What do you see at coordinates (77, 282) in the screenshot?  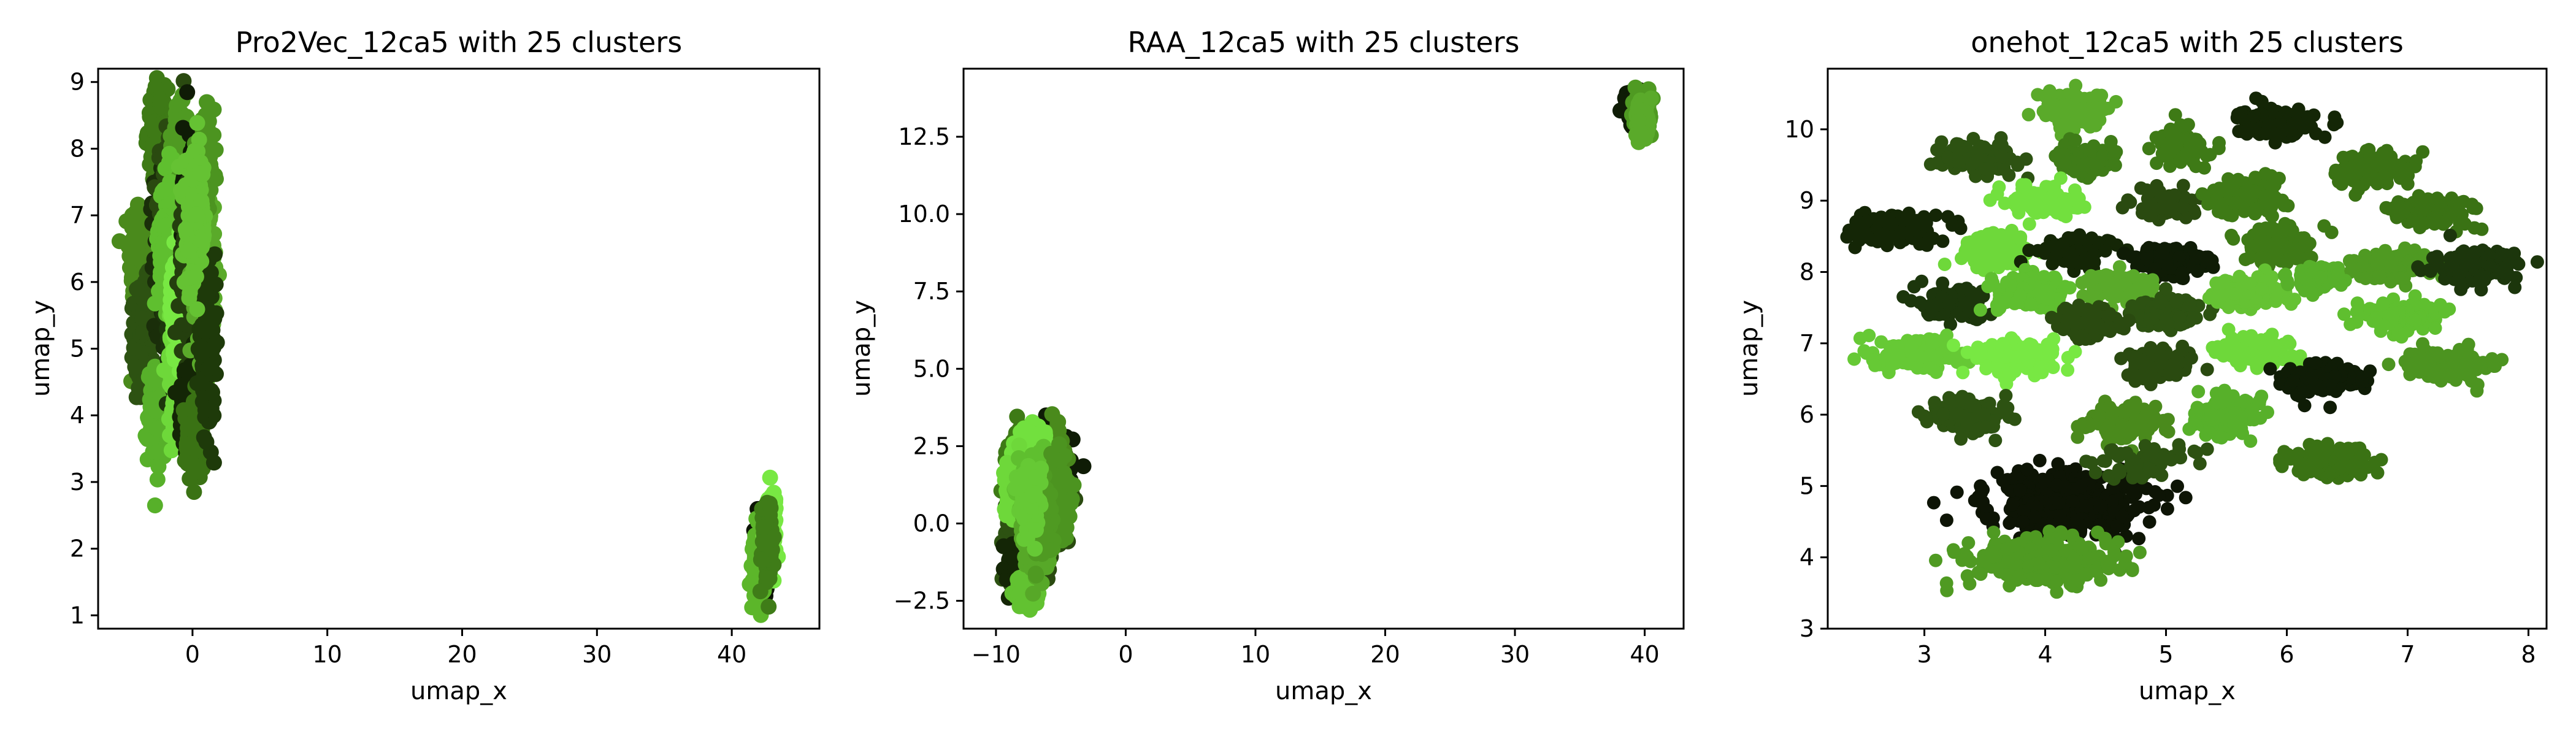 I see `y-tick-label: 6` at bounding box center [77, 282].